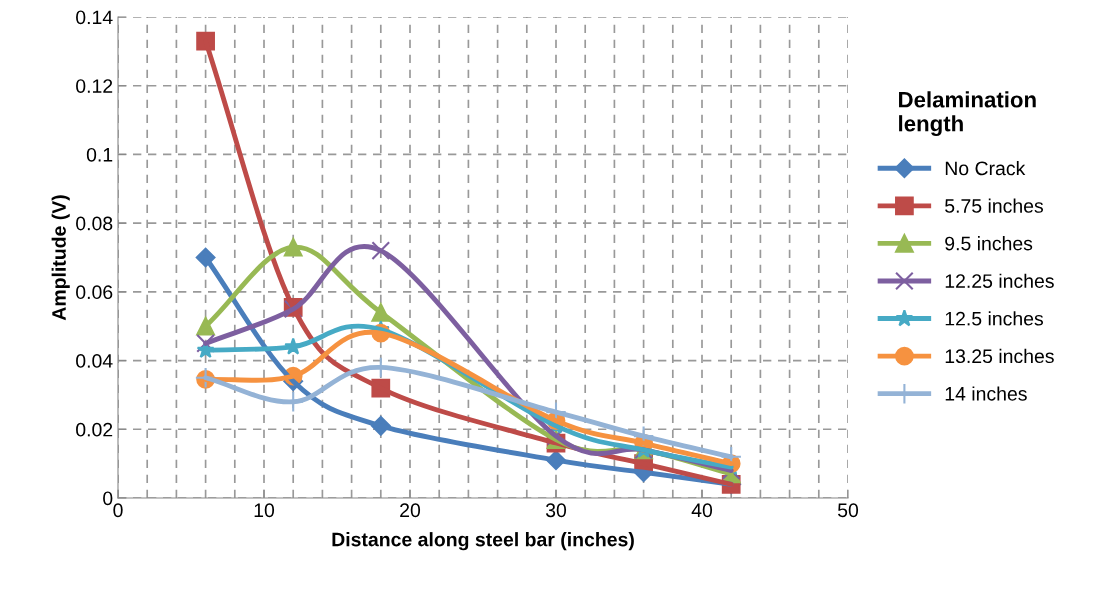 The image size is (1103, 590). Describe the element at coordinates (108, 498) in the screenshot. I see `y-tick-label: 0` at that location.